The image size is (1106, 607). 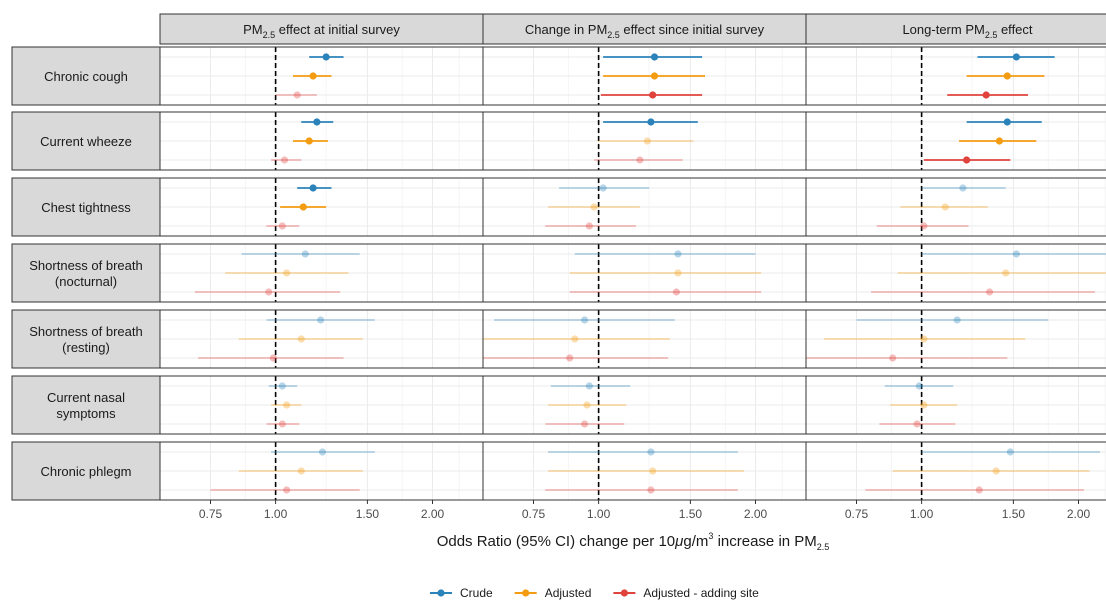 I want to click on legend-item: Adjusted - adding site, so click(x=686, y=593).